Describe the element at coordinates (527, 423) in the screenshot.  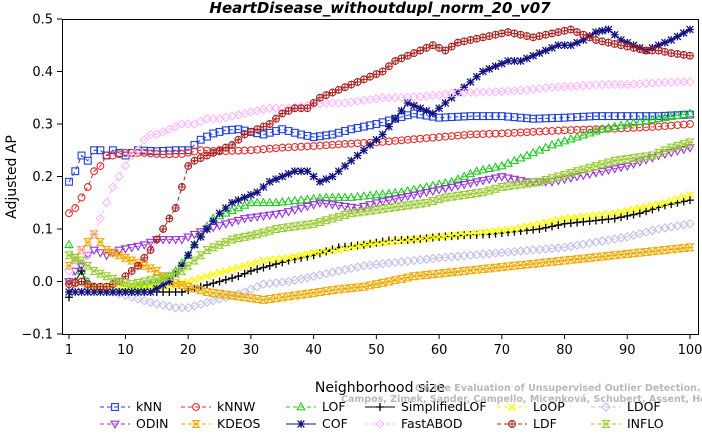
I see `legend-item-ldf: LDF` at that location.